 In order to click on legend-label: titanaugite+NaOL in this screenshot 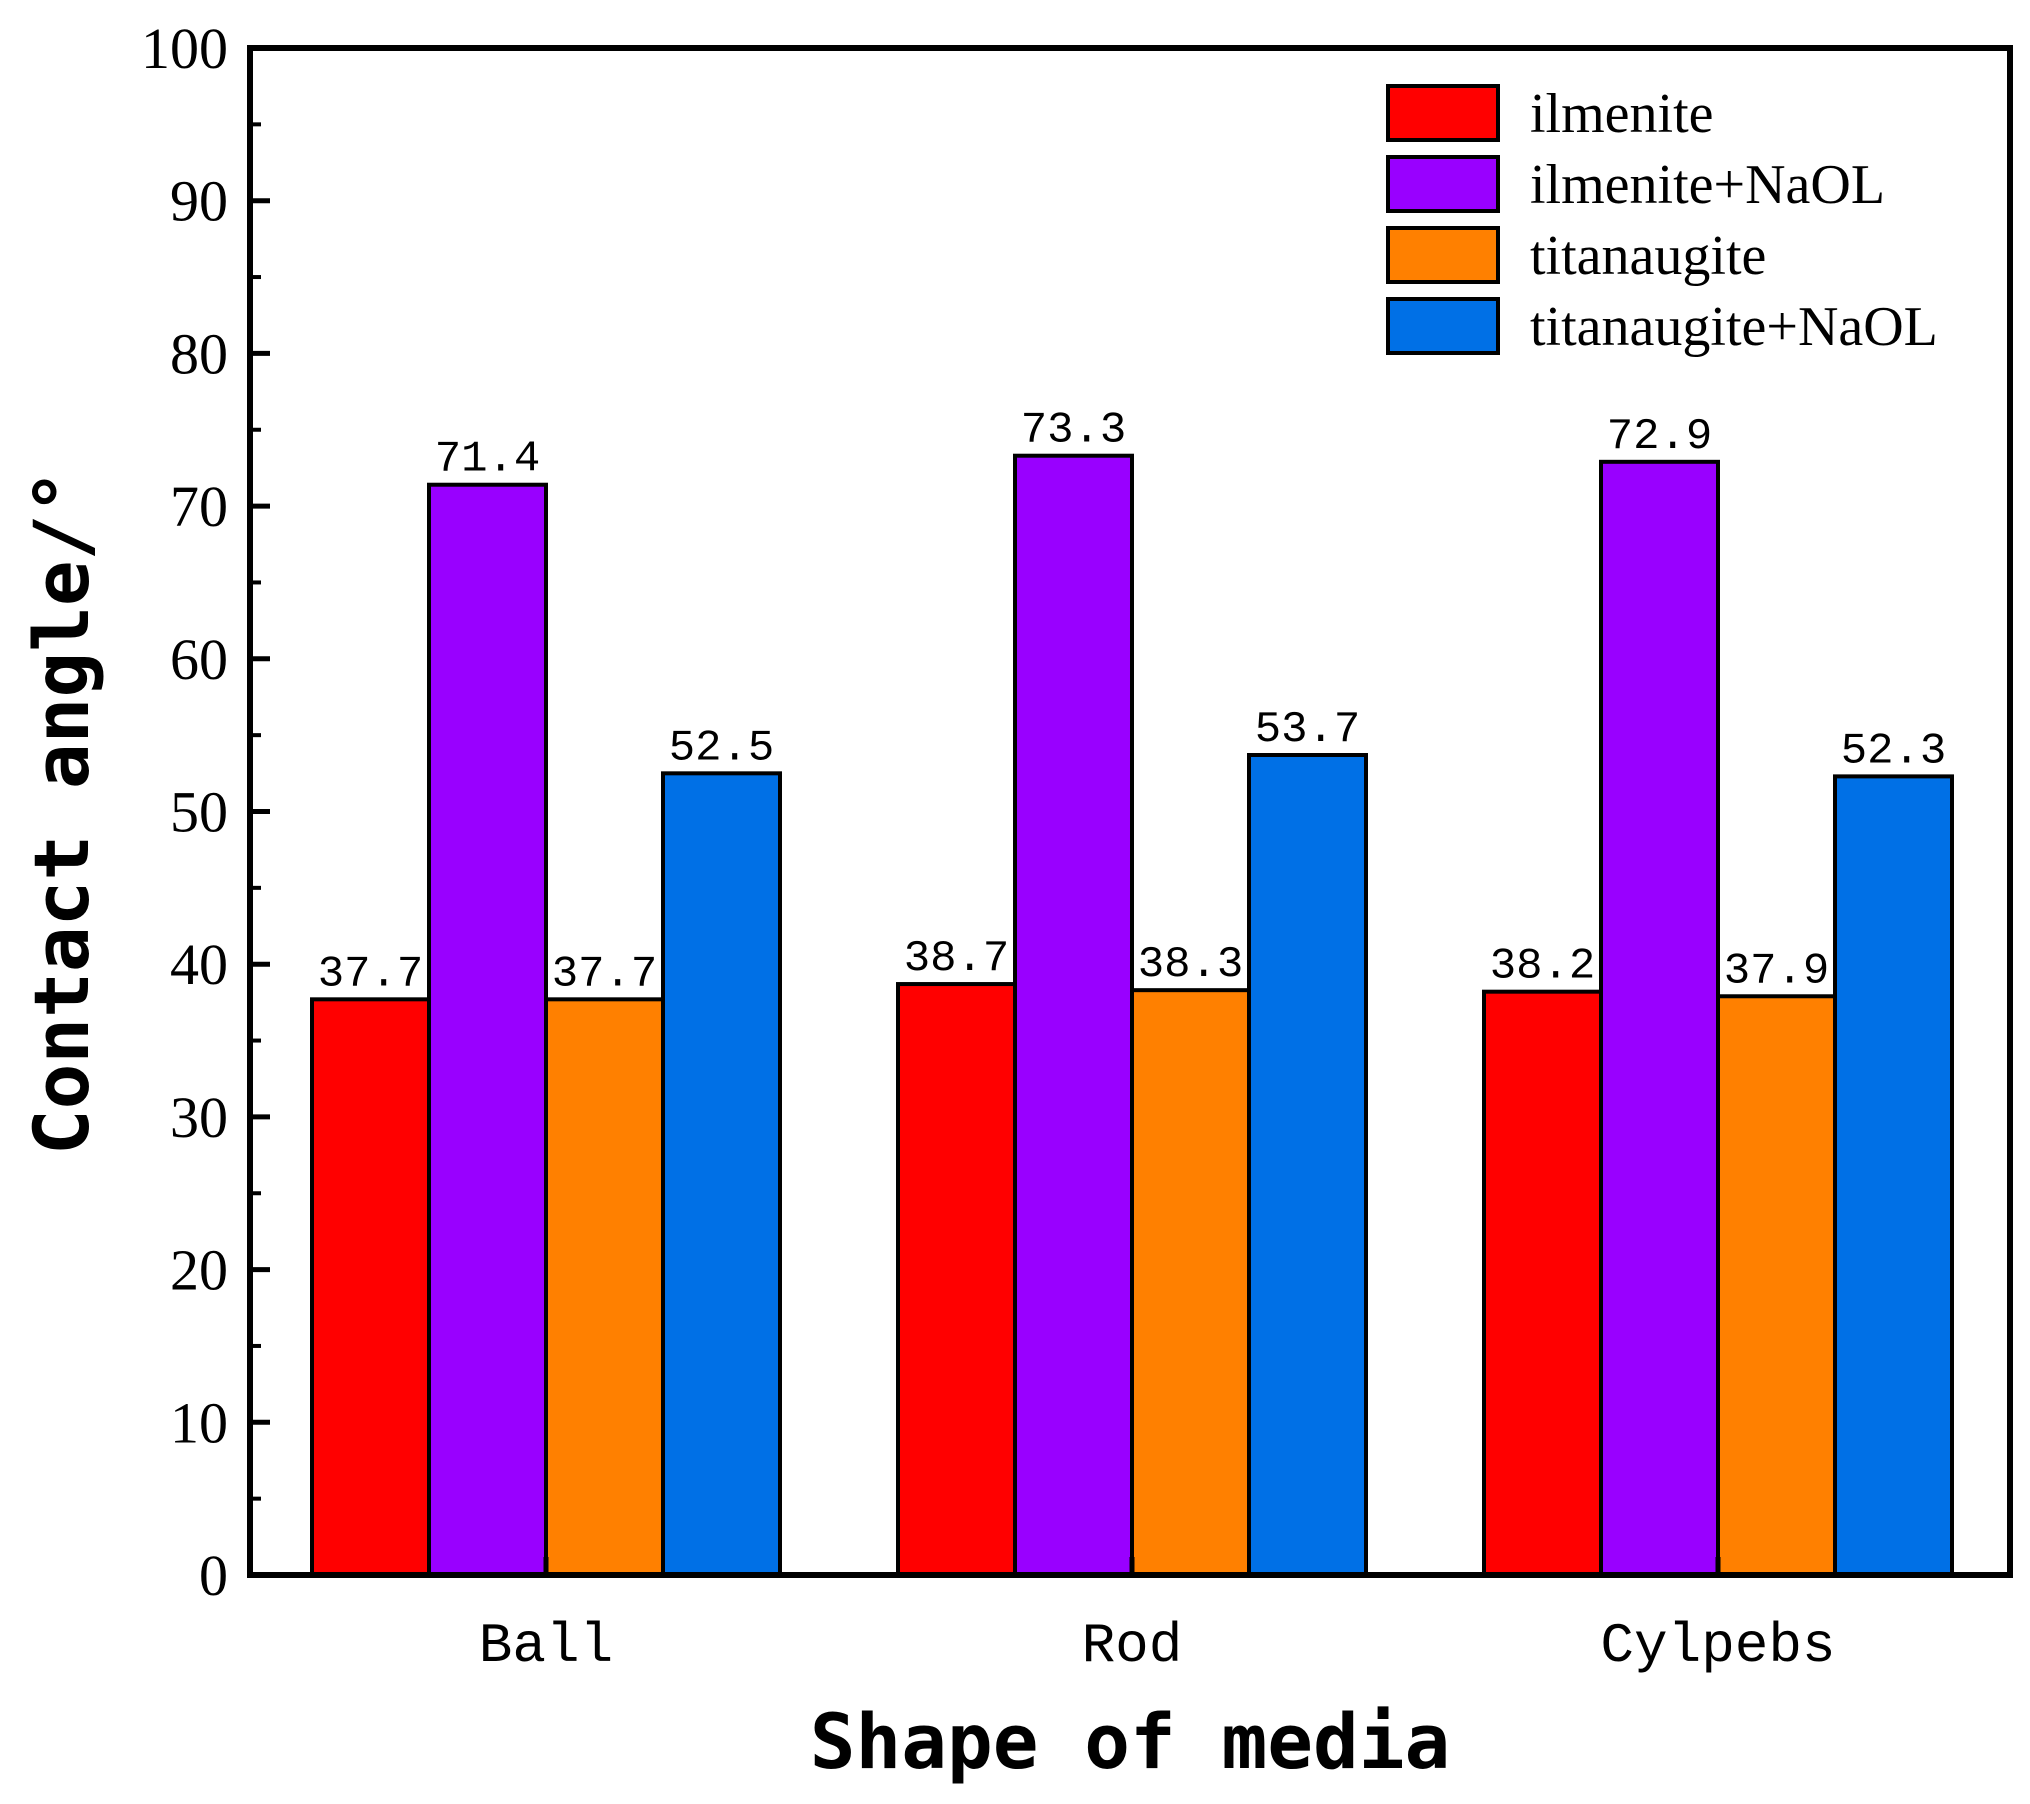, I will do `click(1734, 327)`.